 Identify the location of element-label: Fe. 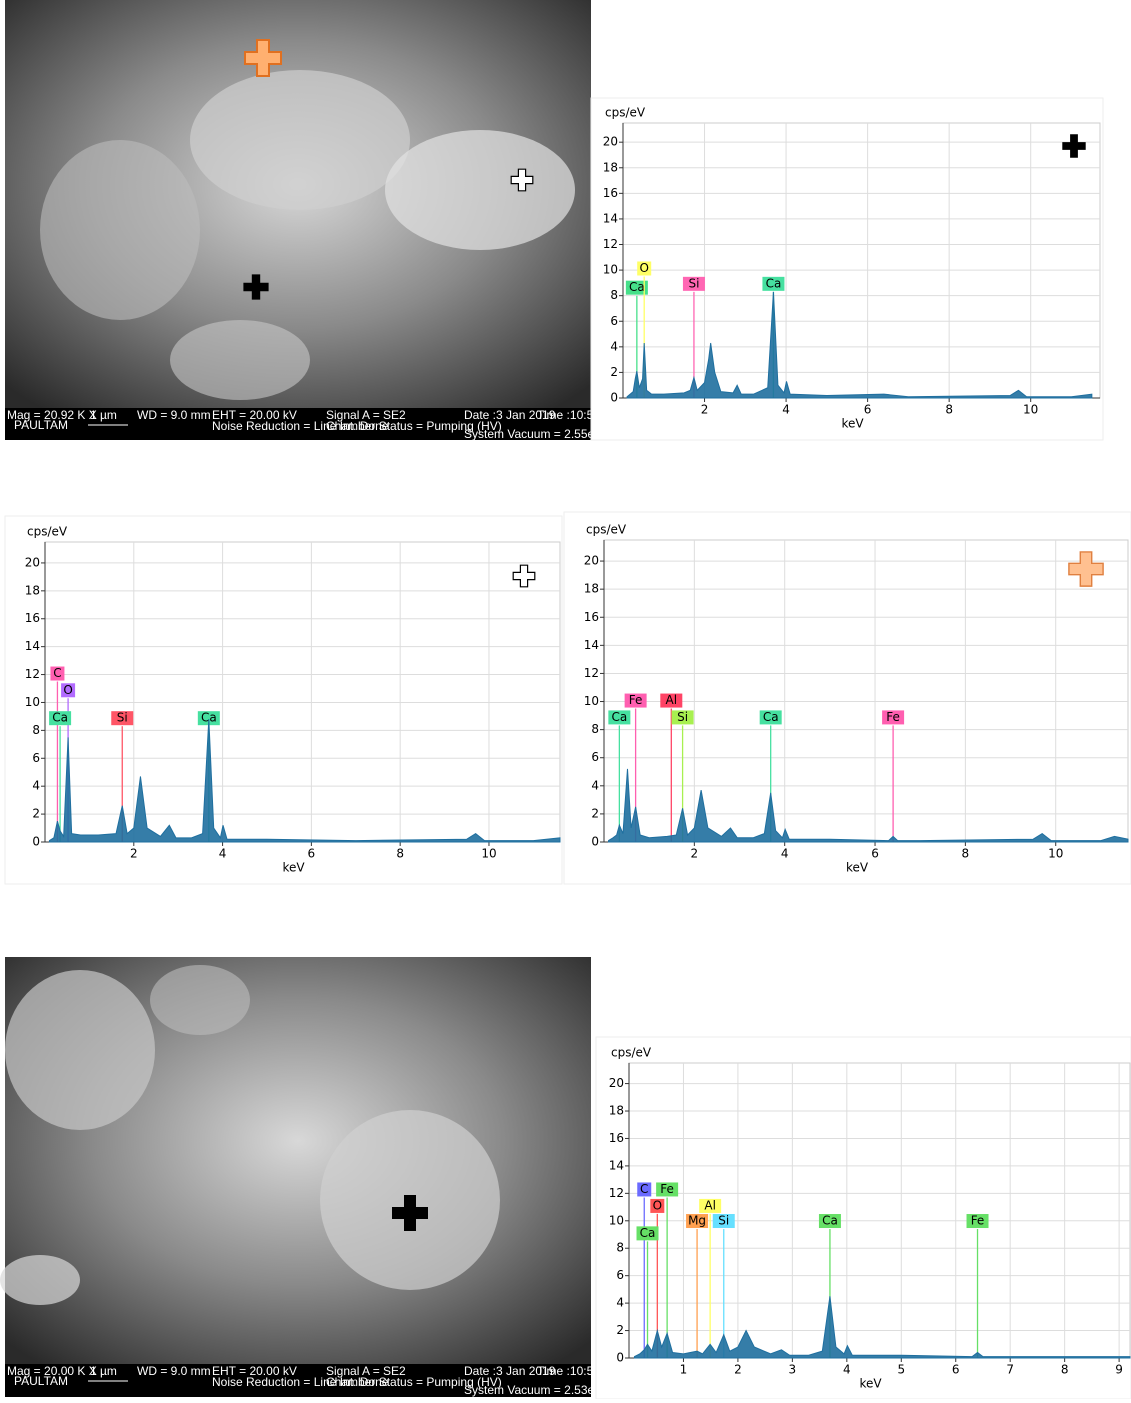
(636, 700).